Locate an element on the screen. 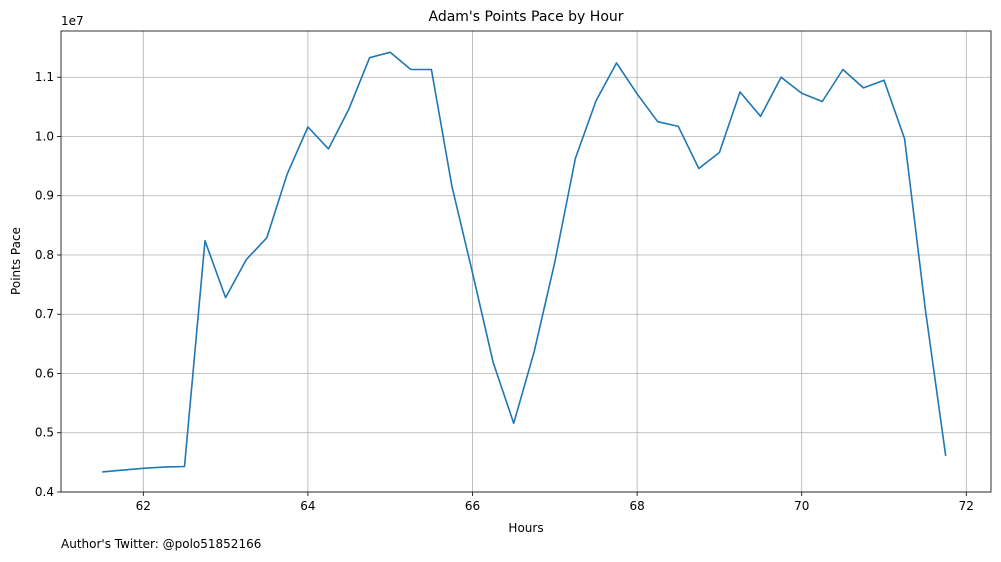 The width and height of the screenshot is (1001, 562). x-tick-label: 72 is located at coordinates (966, 506).